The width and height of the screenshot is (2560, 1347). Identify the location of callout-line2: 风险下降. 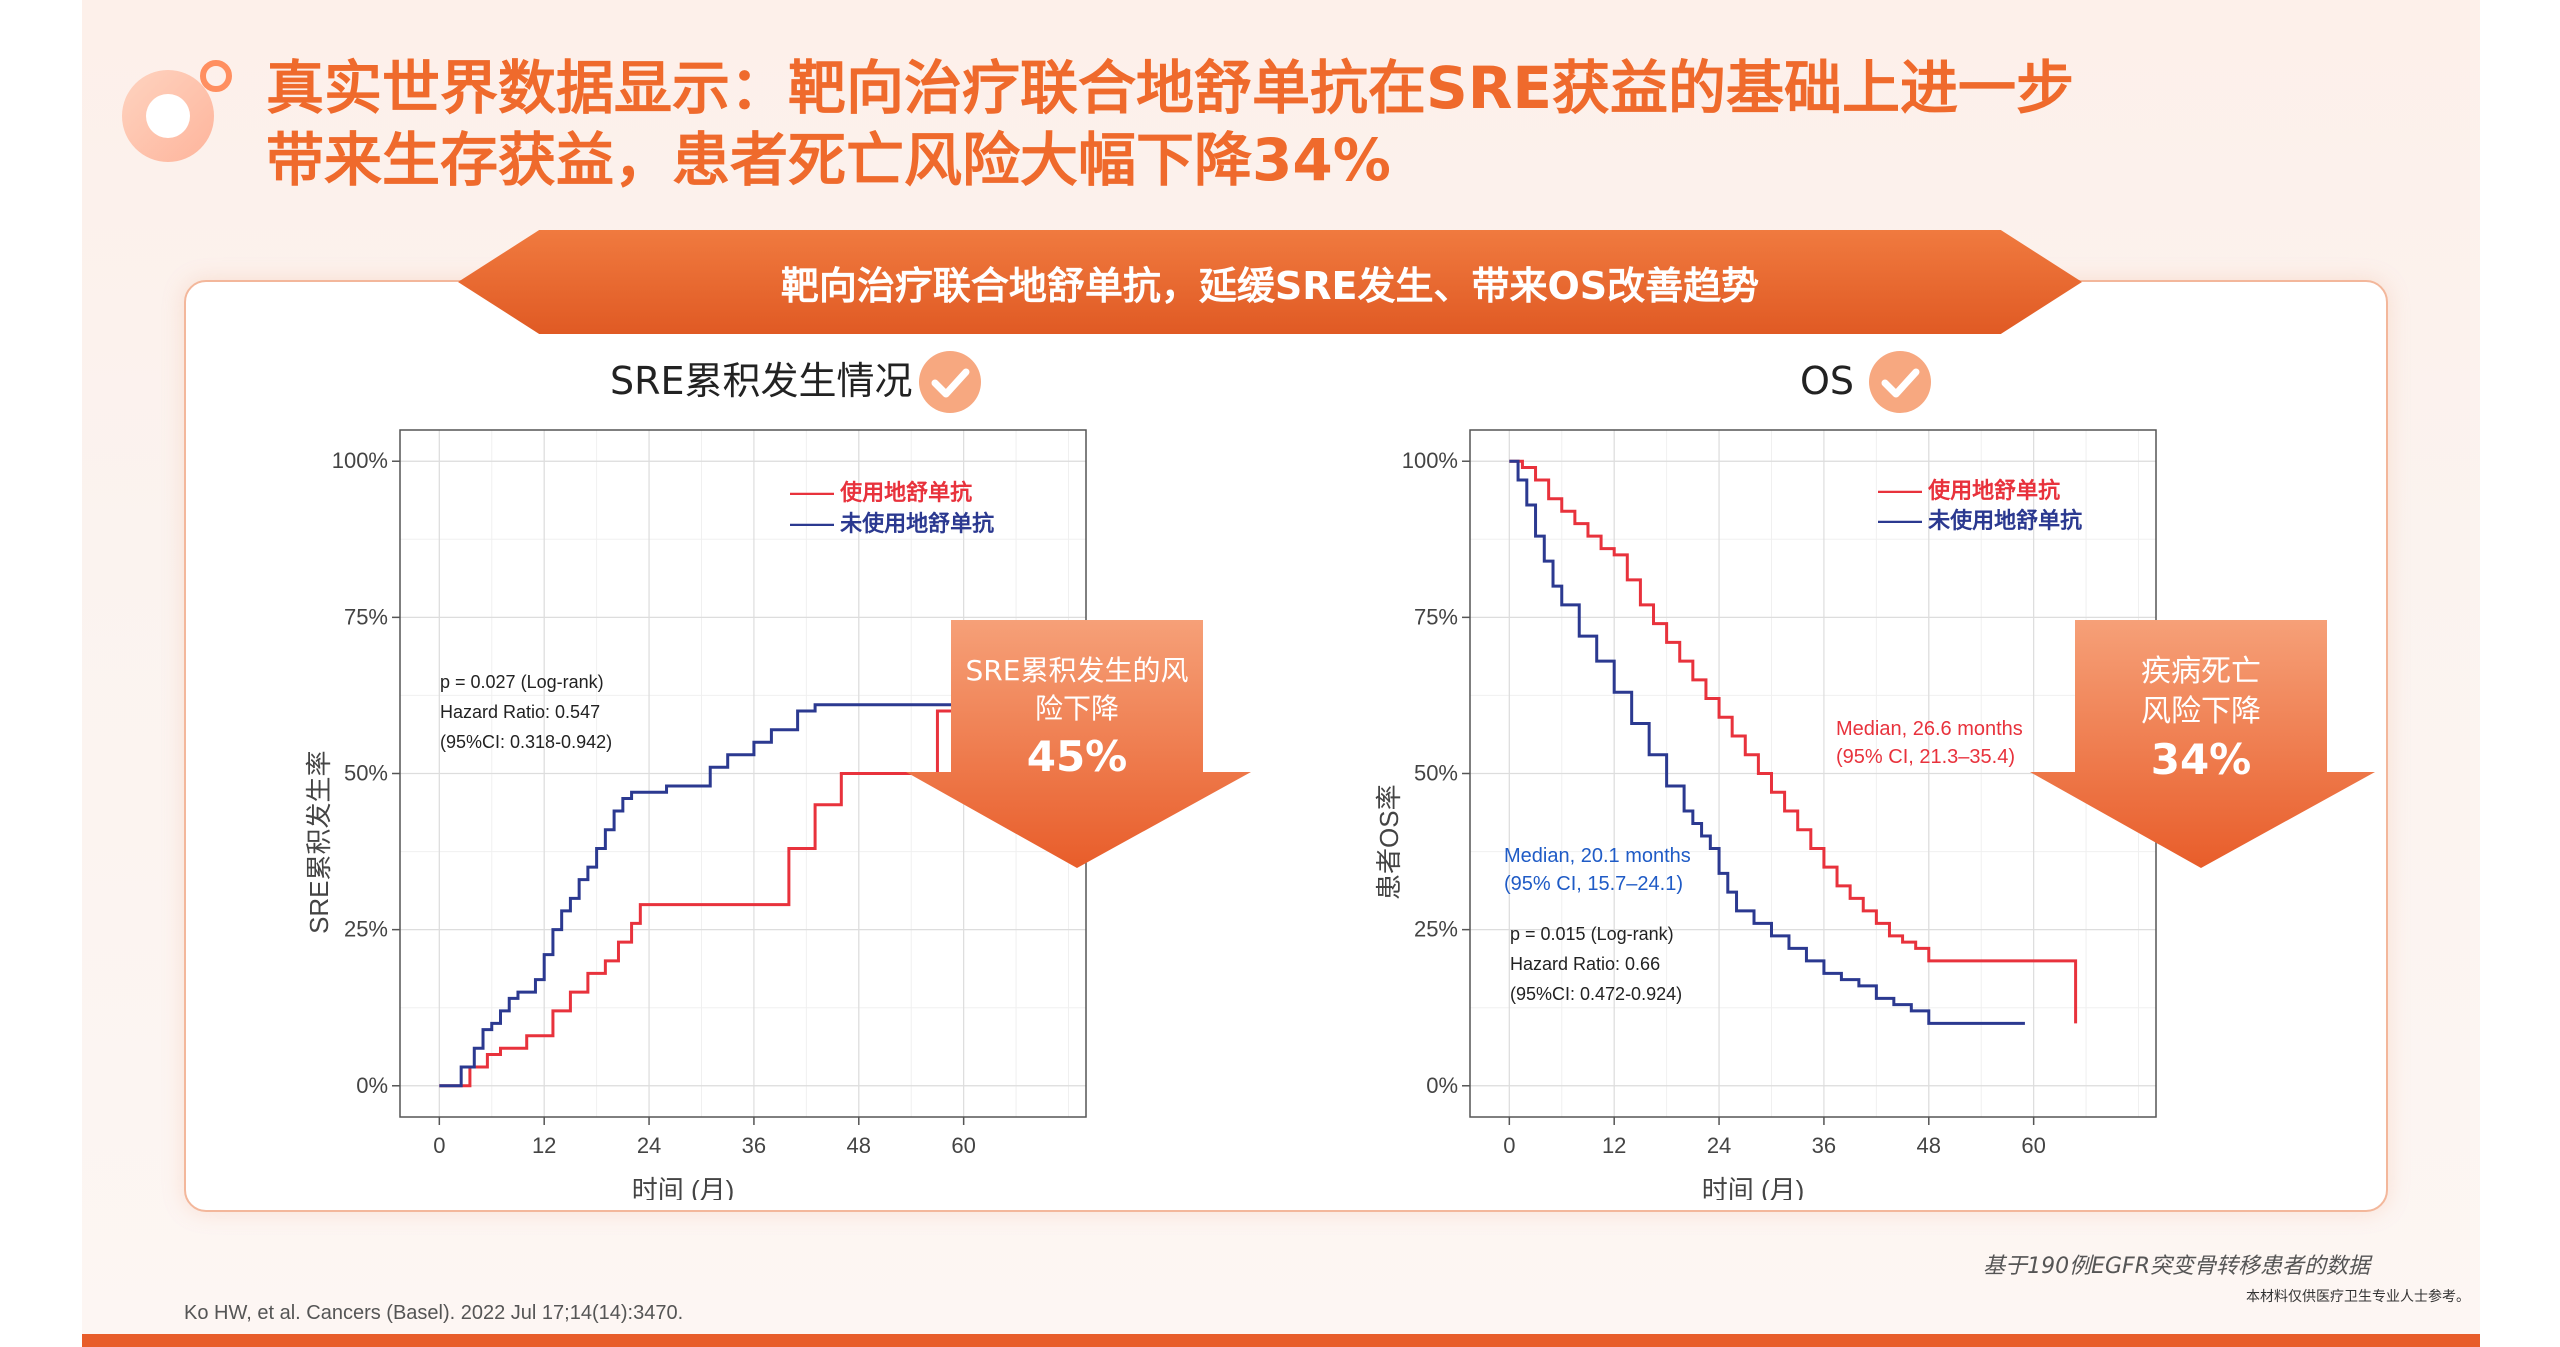
(2201, 711).